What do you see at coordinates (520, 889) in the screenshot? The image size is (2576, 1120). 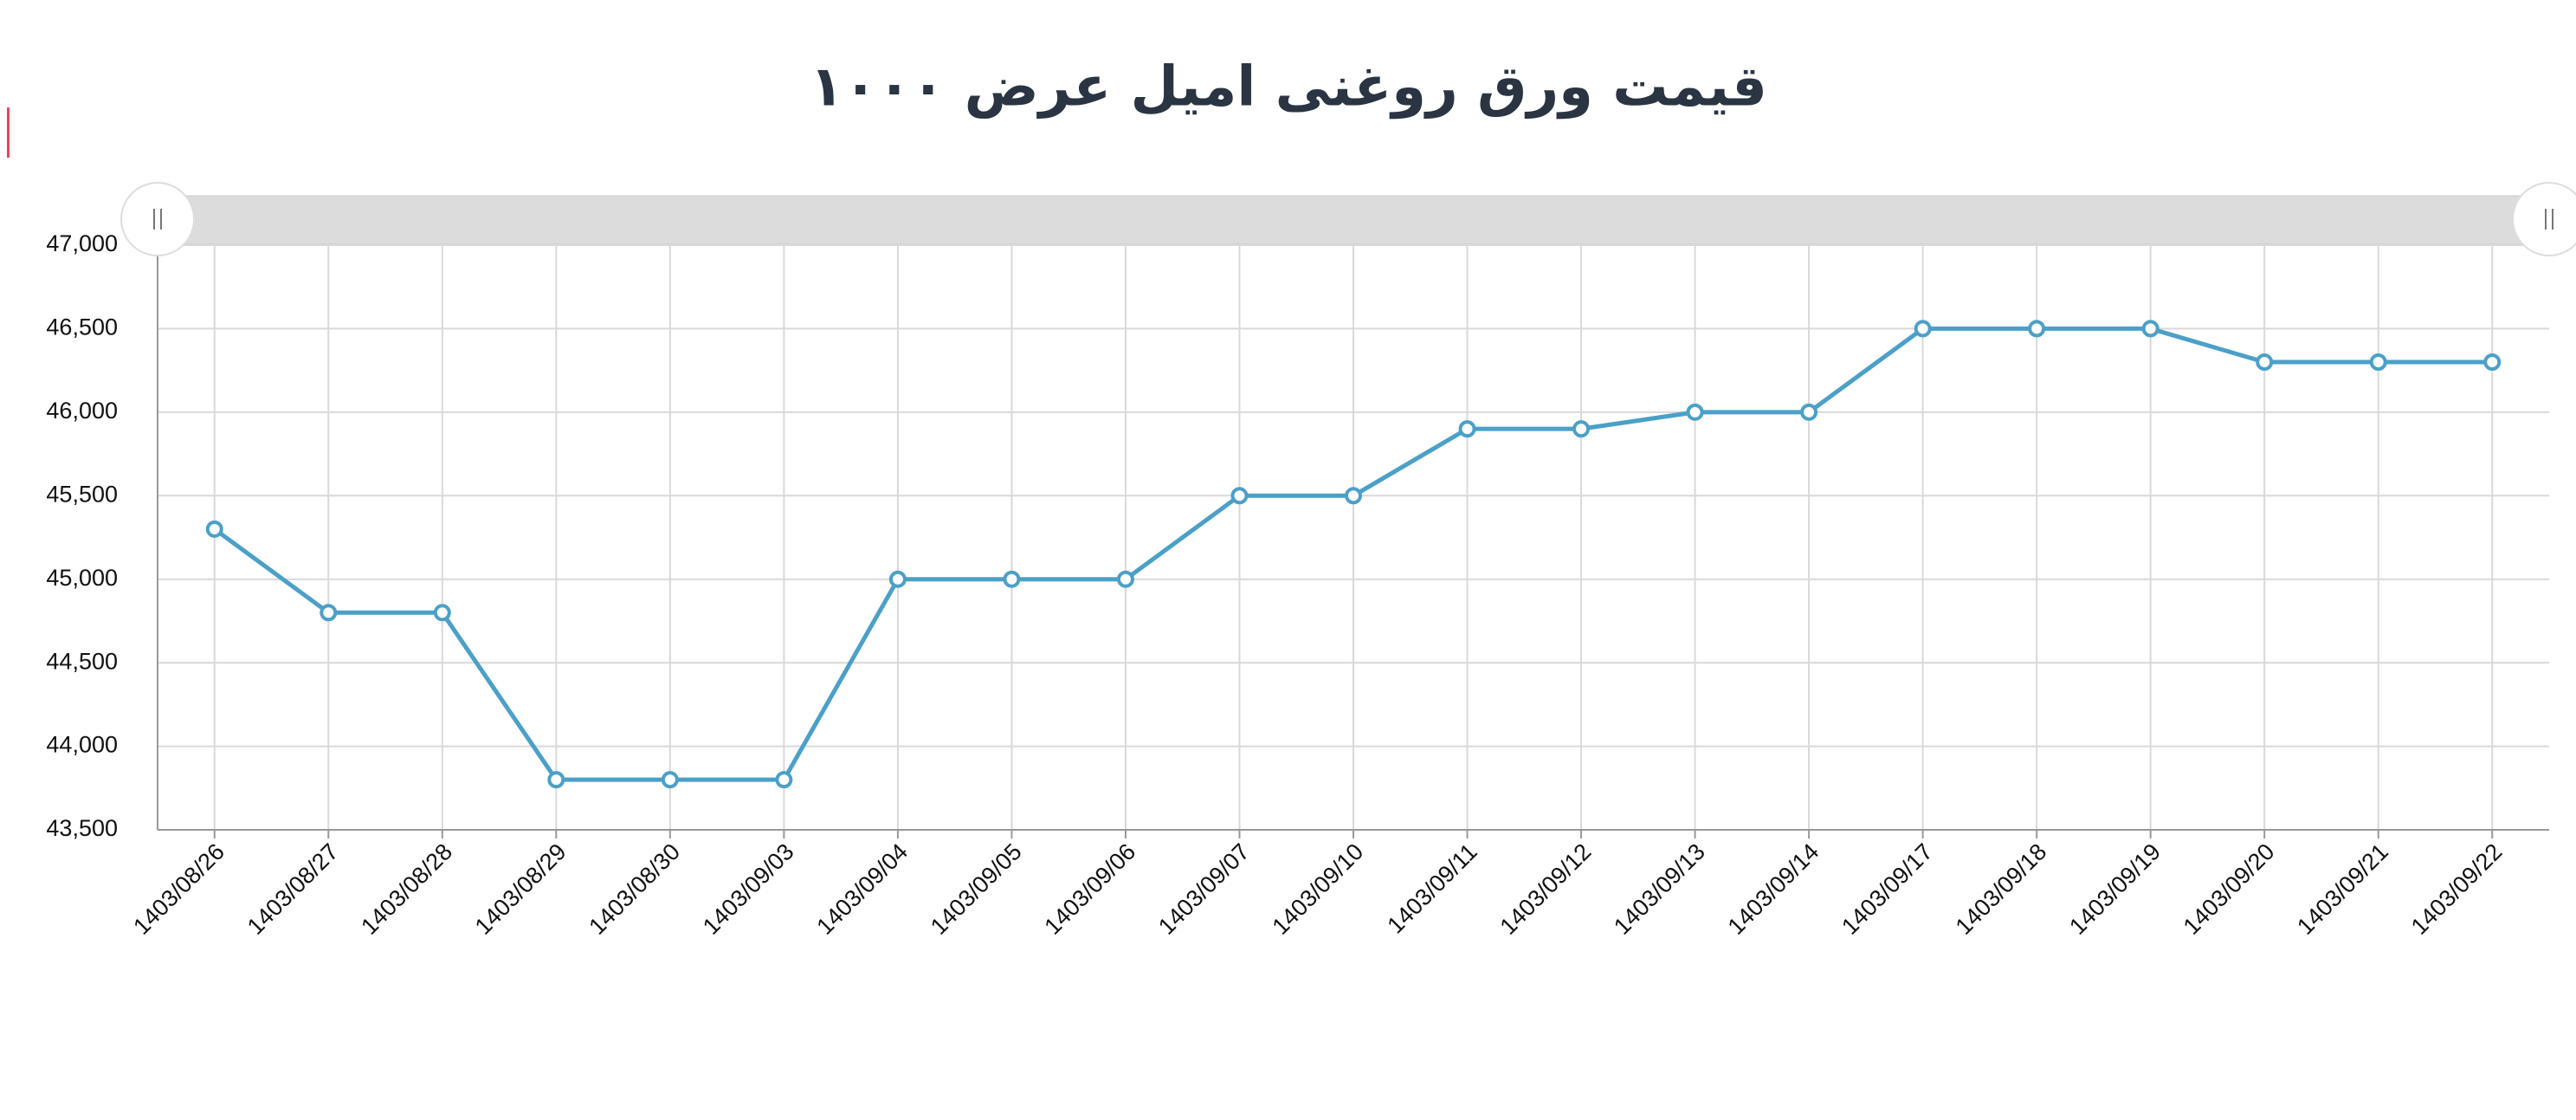 I see `x-tick-label: 1403/08/29` at bounding box center [520, 889].